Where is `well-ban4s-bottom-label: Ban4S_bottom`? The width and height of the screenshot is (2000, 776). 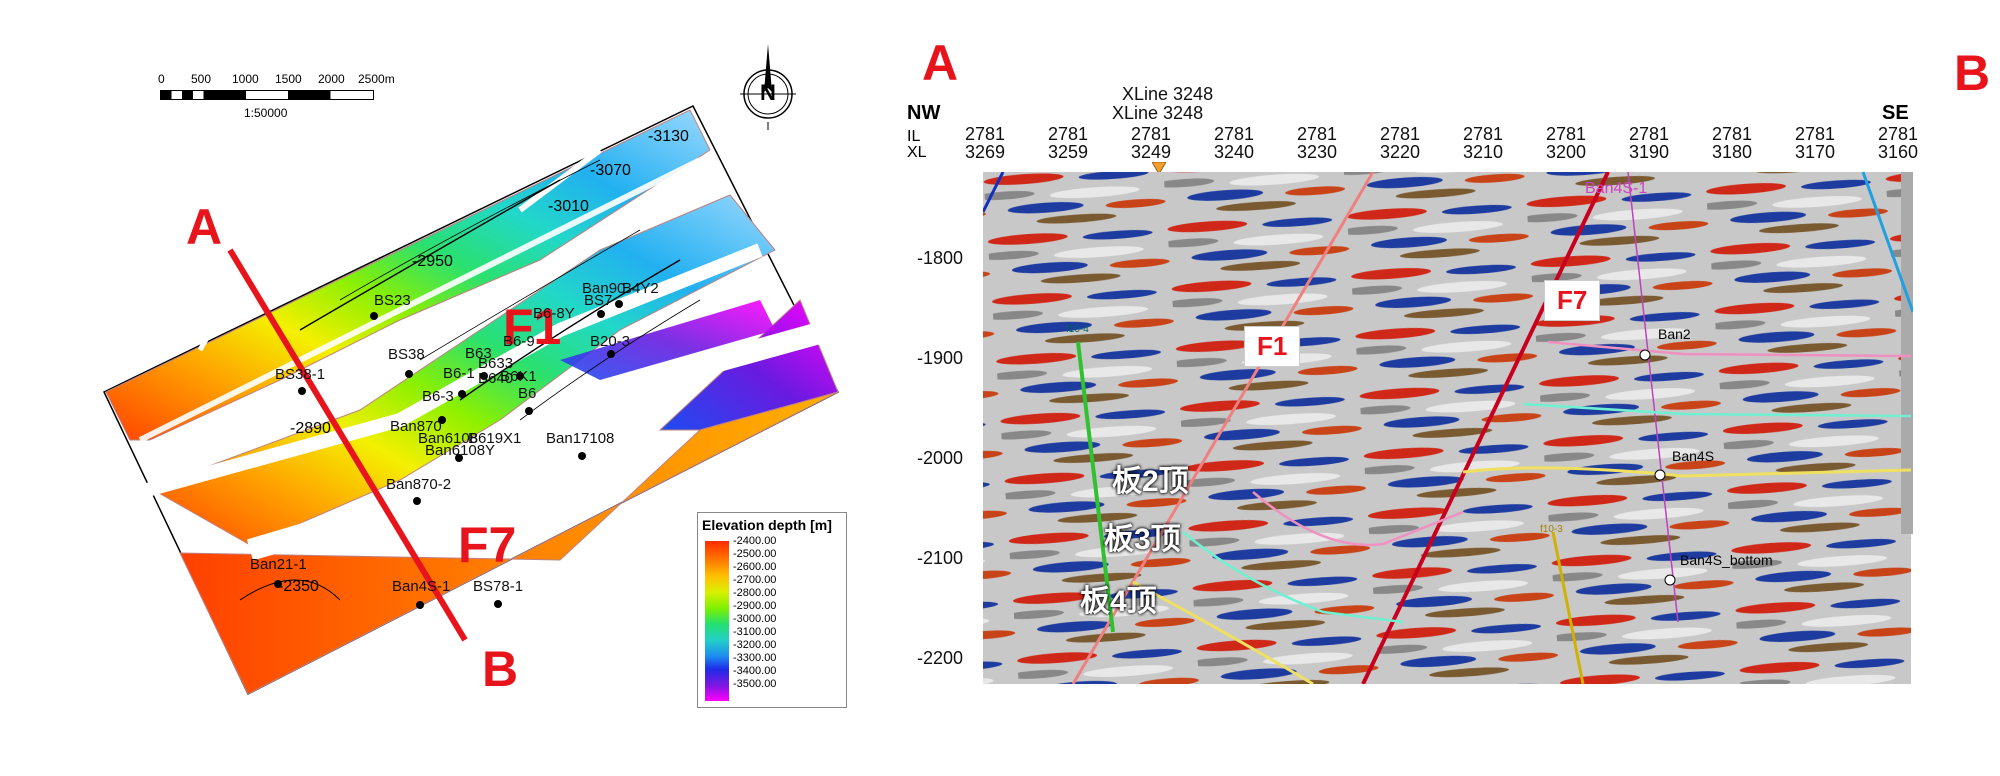
well-ban4s-bottom-label: Ban4S_bottom is located at coordinates (1726, 560).